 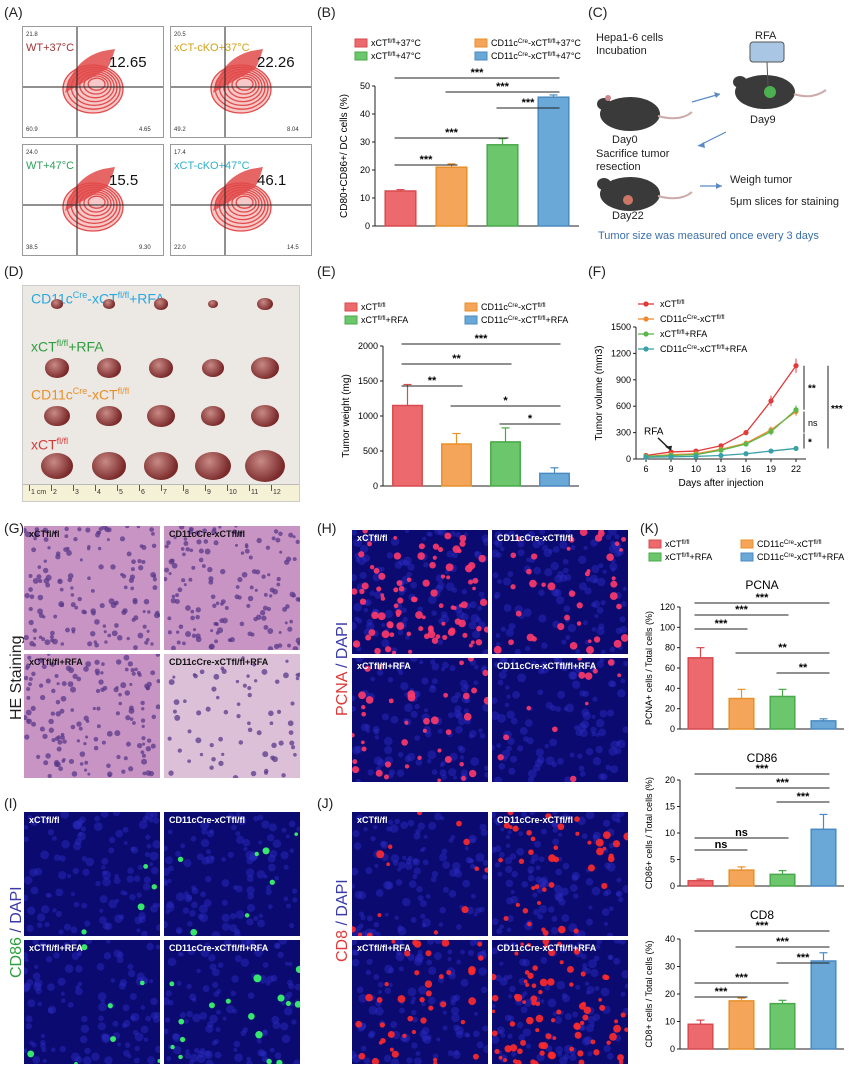 What do you see at coordinates (670, 648) in the screenshot?
I see `y-tick-label: 80` at bounding box center [670, 648].